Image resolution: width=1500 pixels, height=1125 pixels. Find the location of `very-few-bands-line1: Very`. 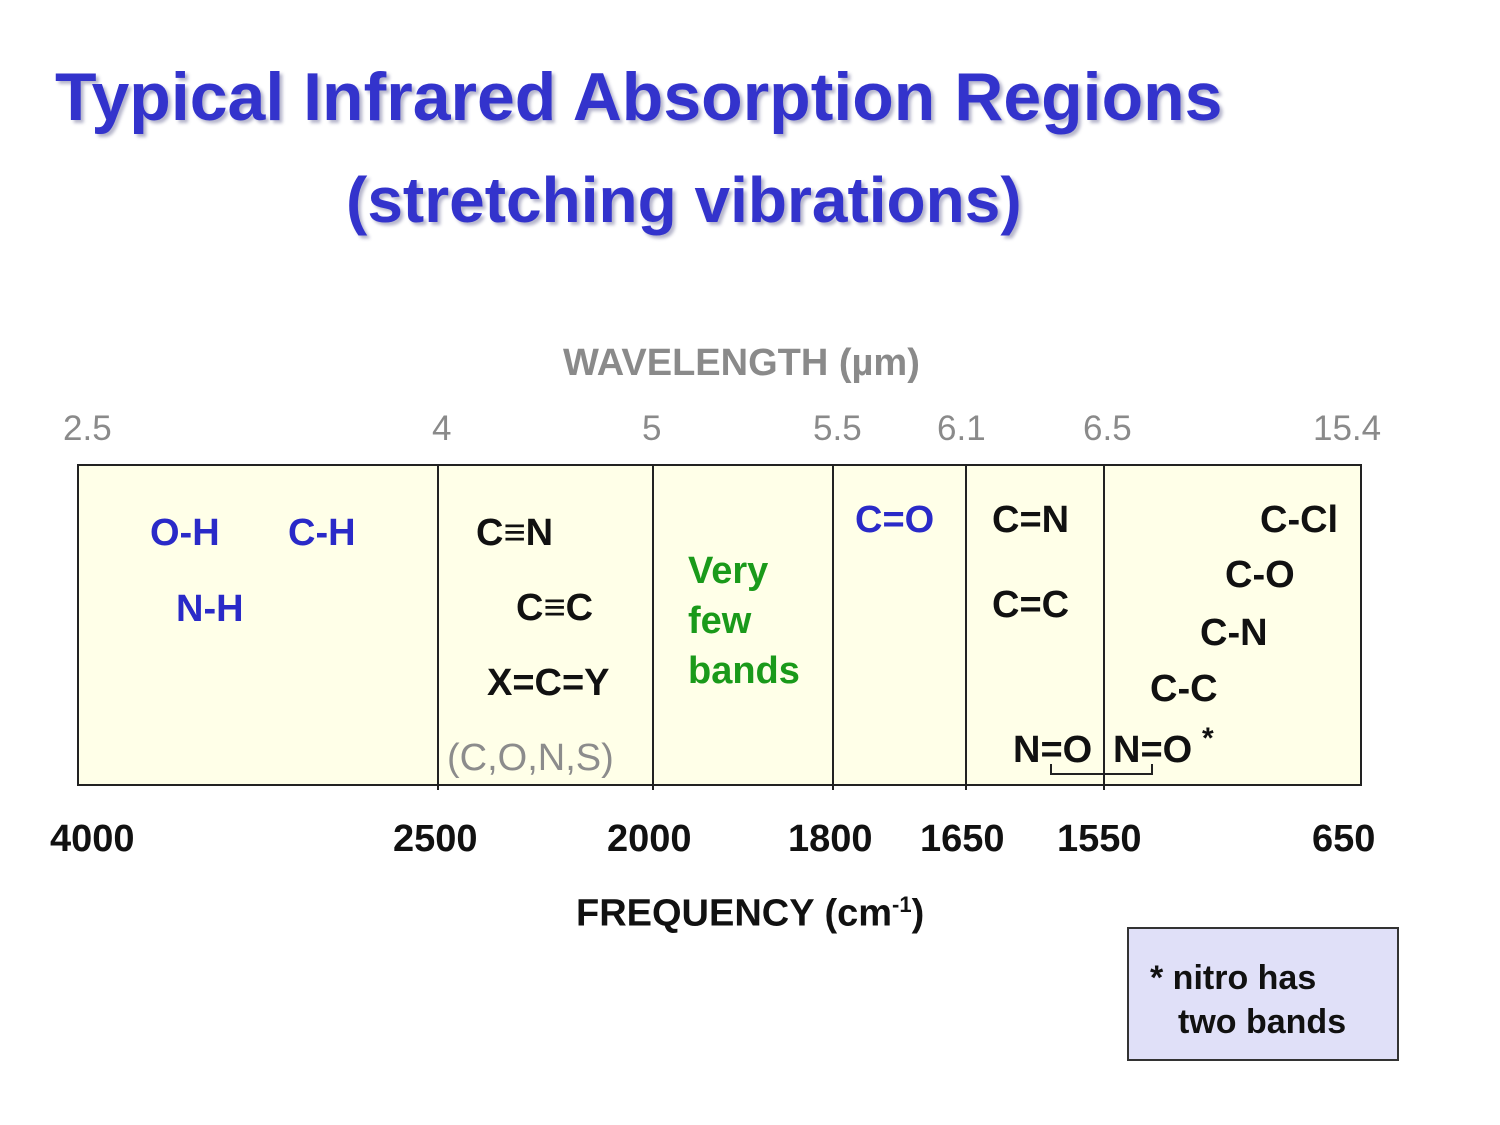

very-few-bands-line1: Very is located at coordinates (728, 571).